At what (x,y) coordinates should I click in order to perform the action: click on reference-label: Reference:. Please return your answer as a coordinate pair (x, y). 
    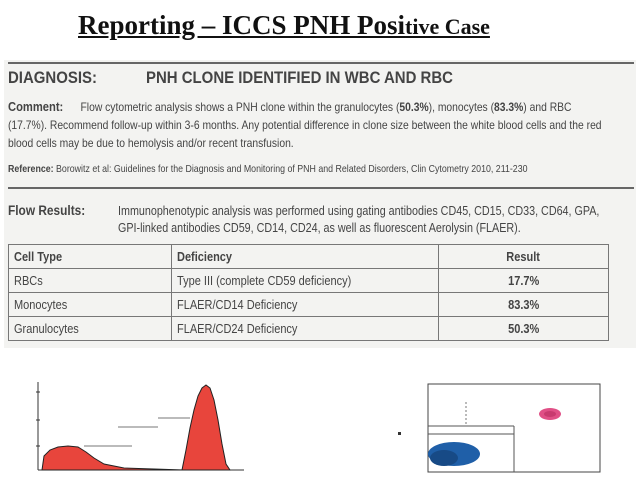
    Looking at the image, I should click on (31, 169).